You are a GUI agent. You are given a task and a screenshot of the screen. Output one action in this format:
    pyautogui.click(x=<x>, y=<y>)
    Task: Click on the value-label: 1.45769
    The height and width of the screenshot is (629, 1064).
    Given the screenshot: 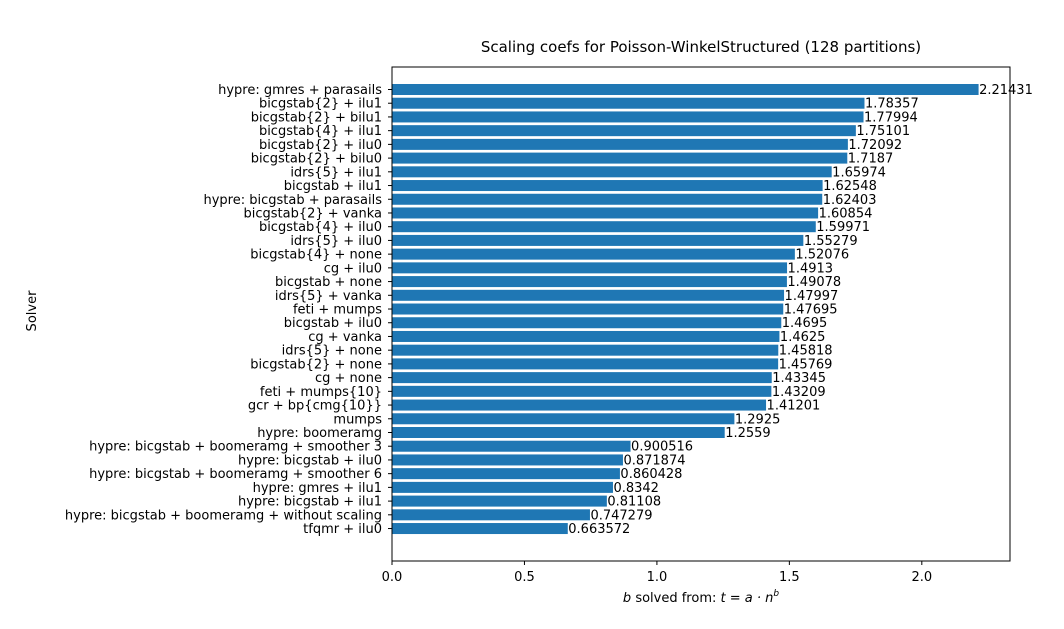 What is the action you would take?
    pyautogui.click(x=806, y=364)
    